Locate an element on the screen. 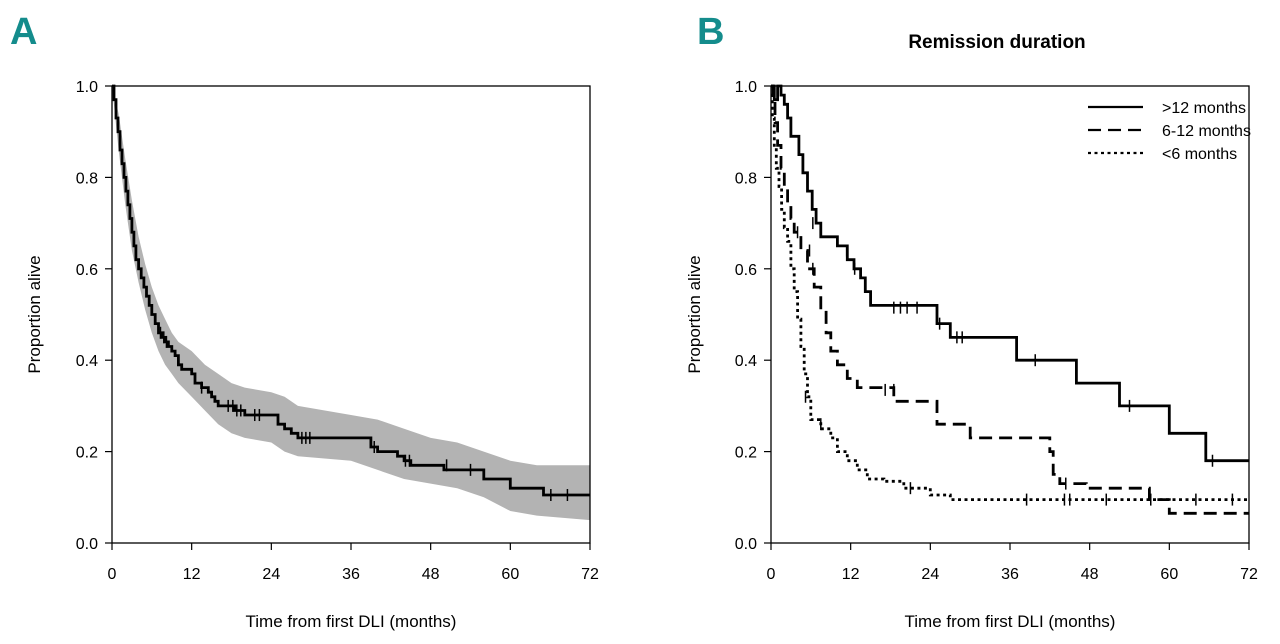 The width and height of the screenshot is (1280, 644). panel-letter: A is located at coordinates (23, 32).